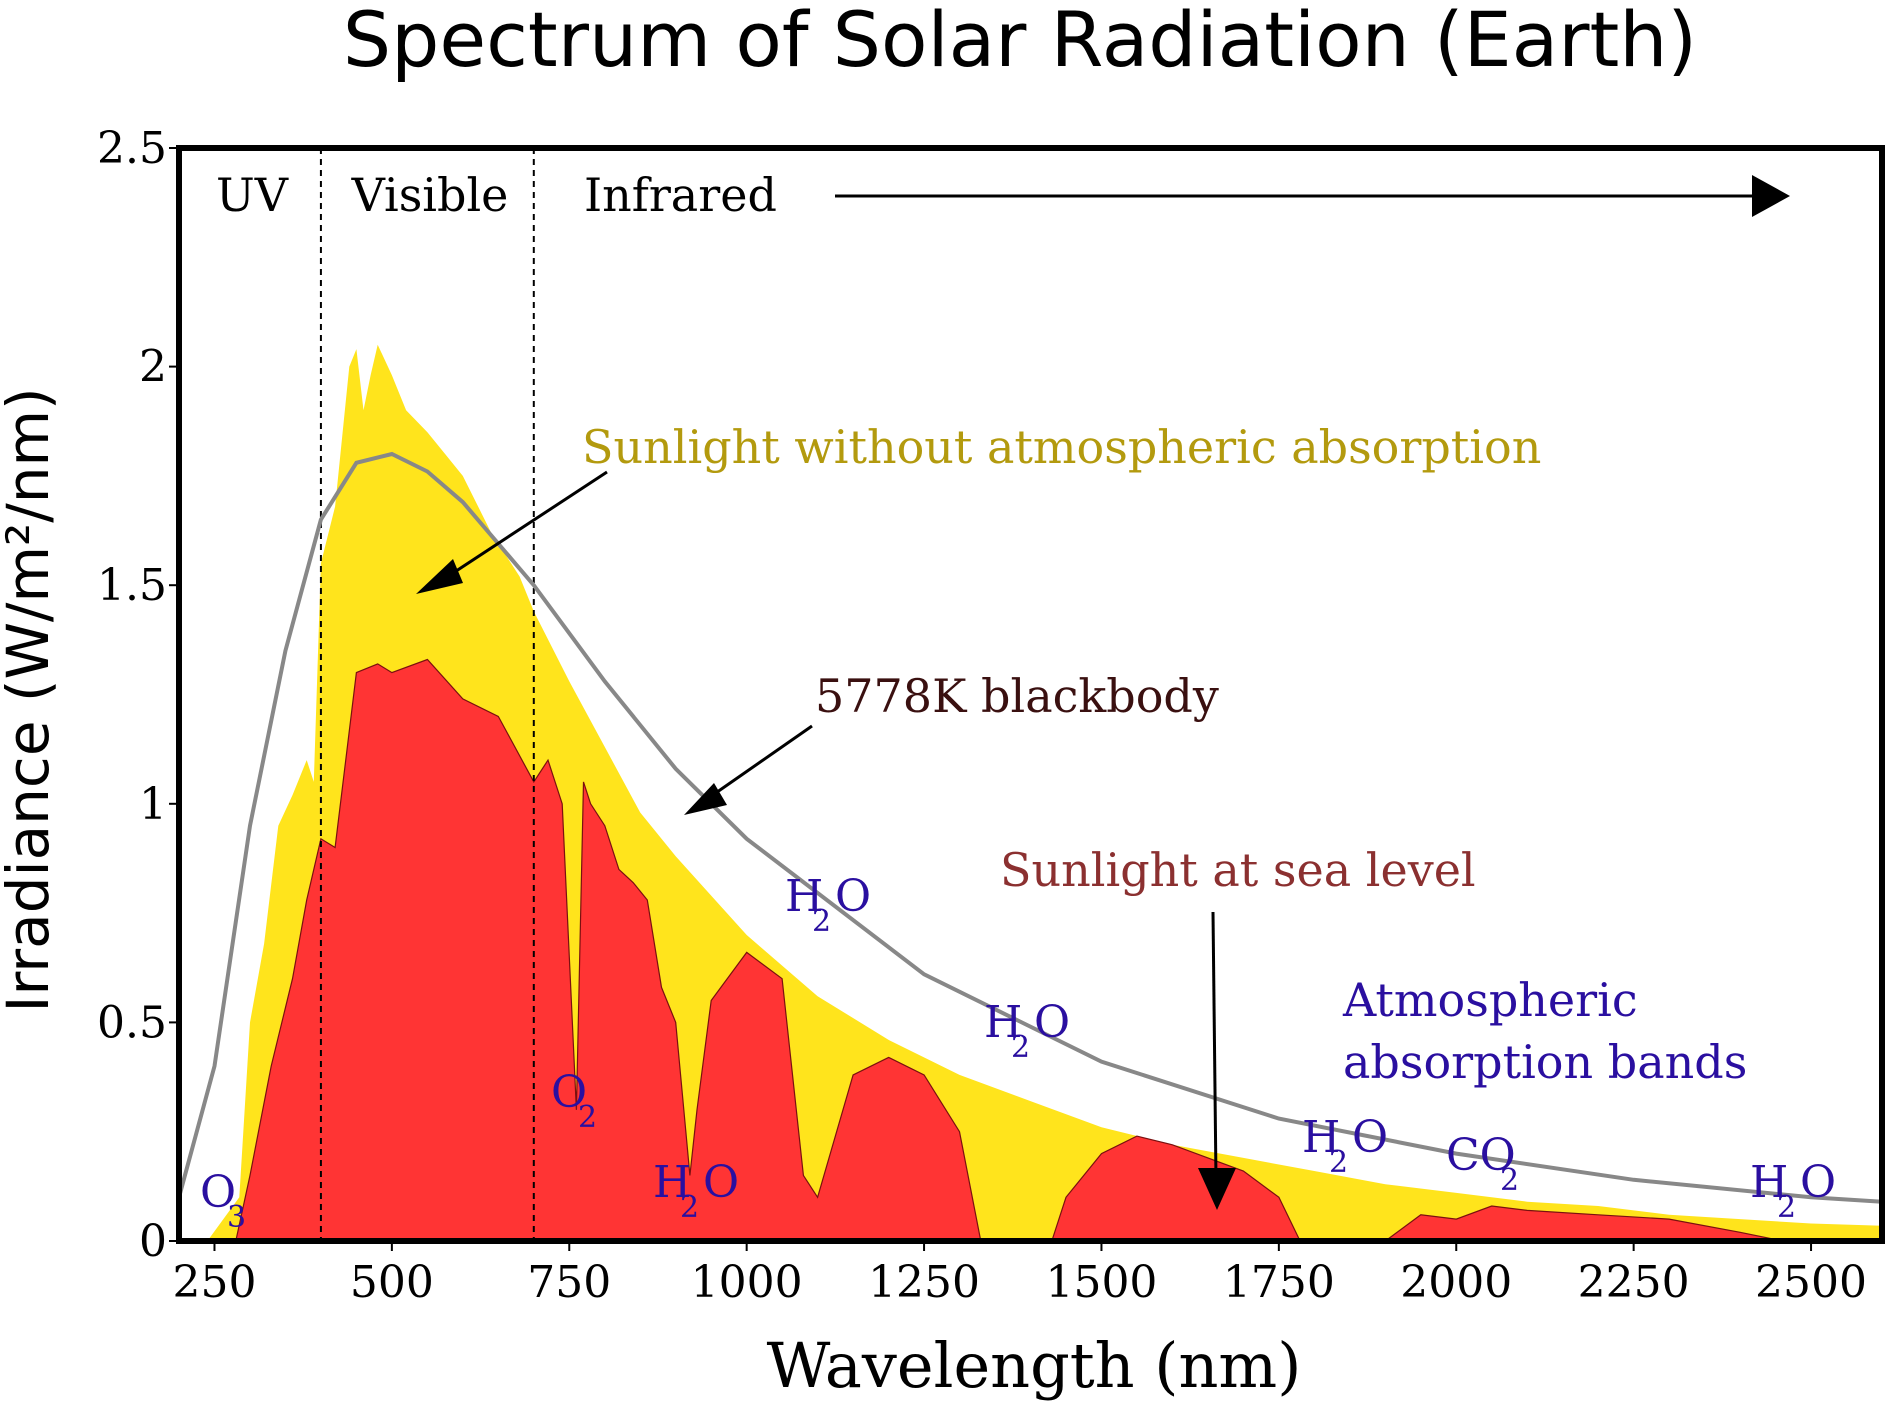 The width and height of the screenshot is (1892, 1403). Describe the element at coordinates (527, 524) in the screenshot. I see `annotation-no-absorption-arrow-line` at that location.